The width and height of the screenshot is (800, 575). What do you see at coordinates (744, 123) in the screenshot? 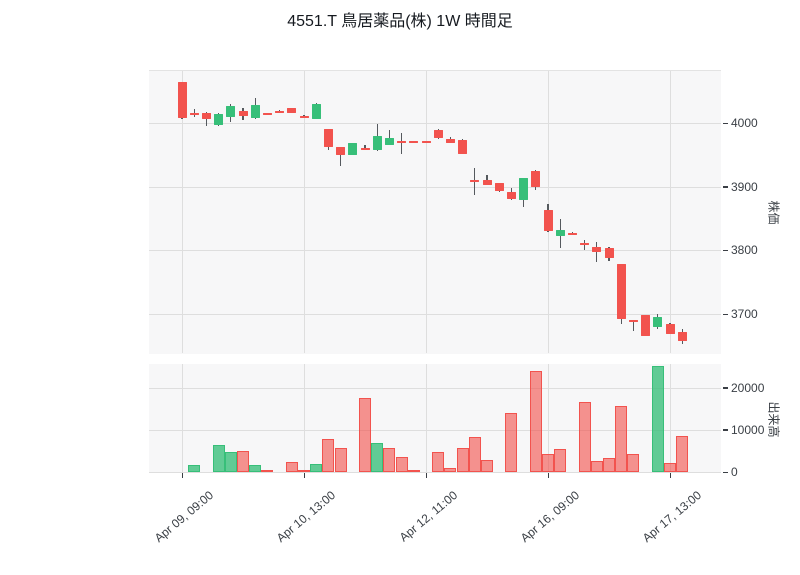
I see `price-tick-label: 4000` at bounding box center [744, 123].